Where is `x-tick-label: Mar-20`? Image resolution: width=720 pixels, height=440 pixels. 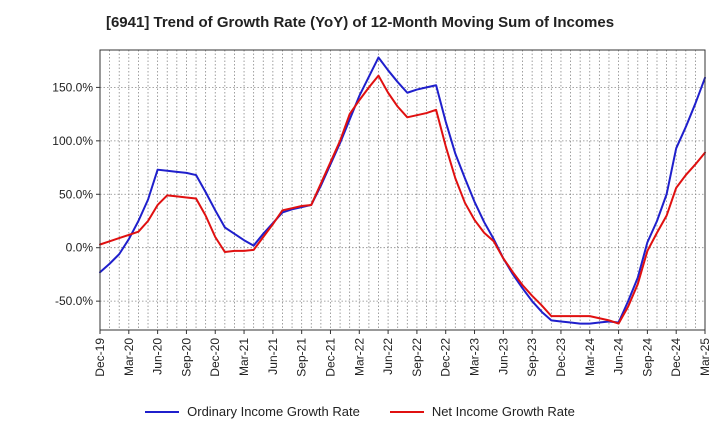
x-tick-label: Mar-20 is located at coordinates (129, 357).